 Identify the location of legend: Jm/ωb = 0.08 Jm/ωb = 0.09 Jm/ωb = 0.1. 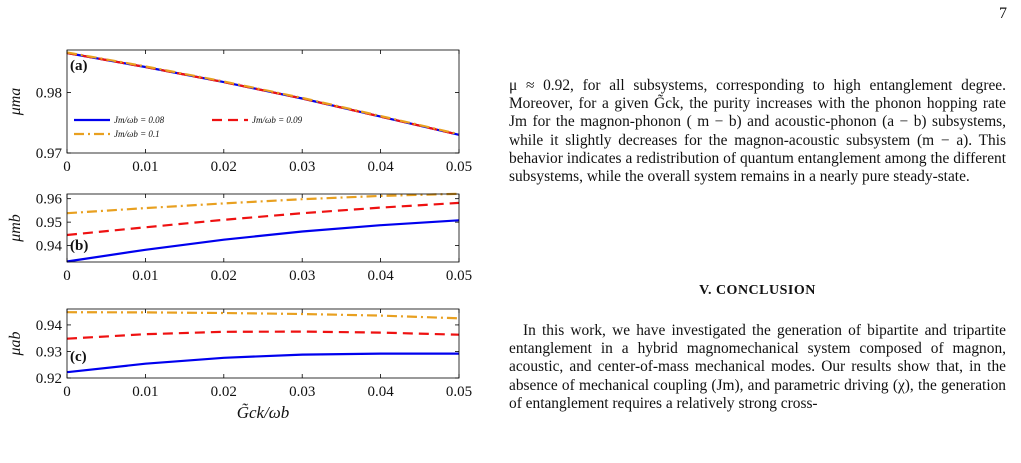
(188, 127).